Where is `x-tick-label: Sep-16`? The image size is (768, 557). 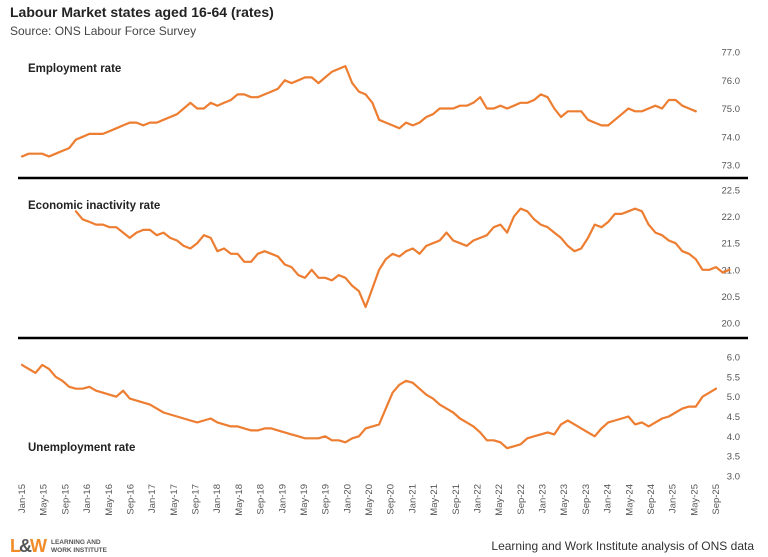 x-tick-label: Sep-16 is located at coordinates (130, 499).